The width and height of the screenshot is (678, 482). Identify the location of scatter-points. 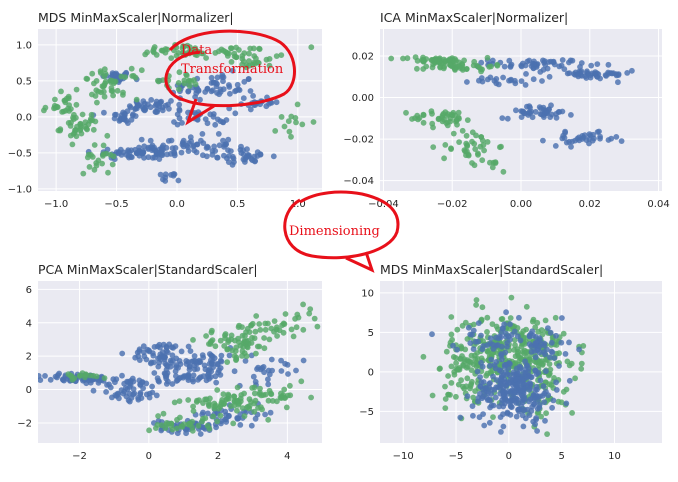
(179, 369).